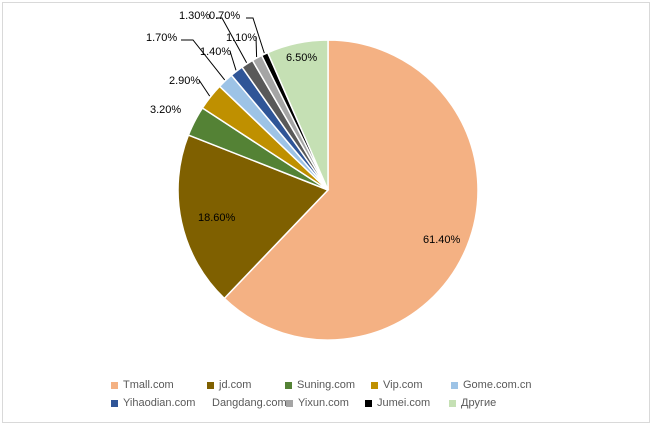 This screenshot has height=427, width=654. I want to click on legend-item-suning-com: Suning.com, so click(328, 385).